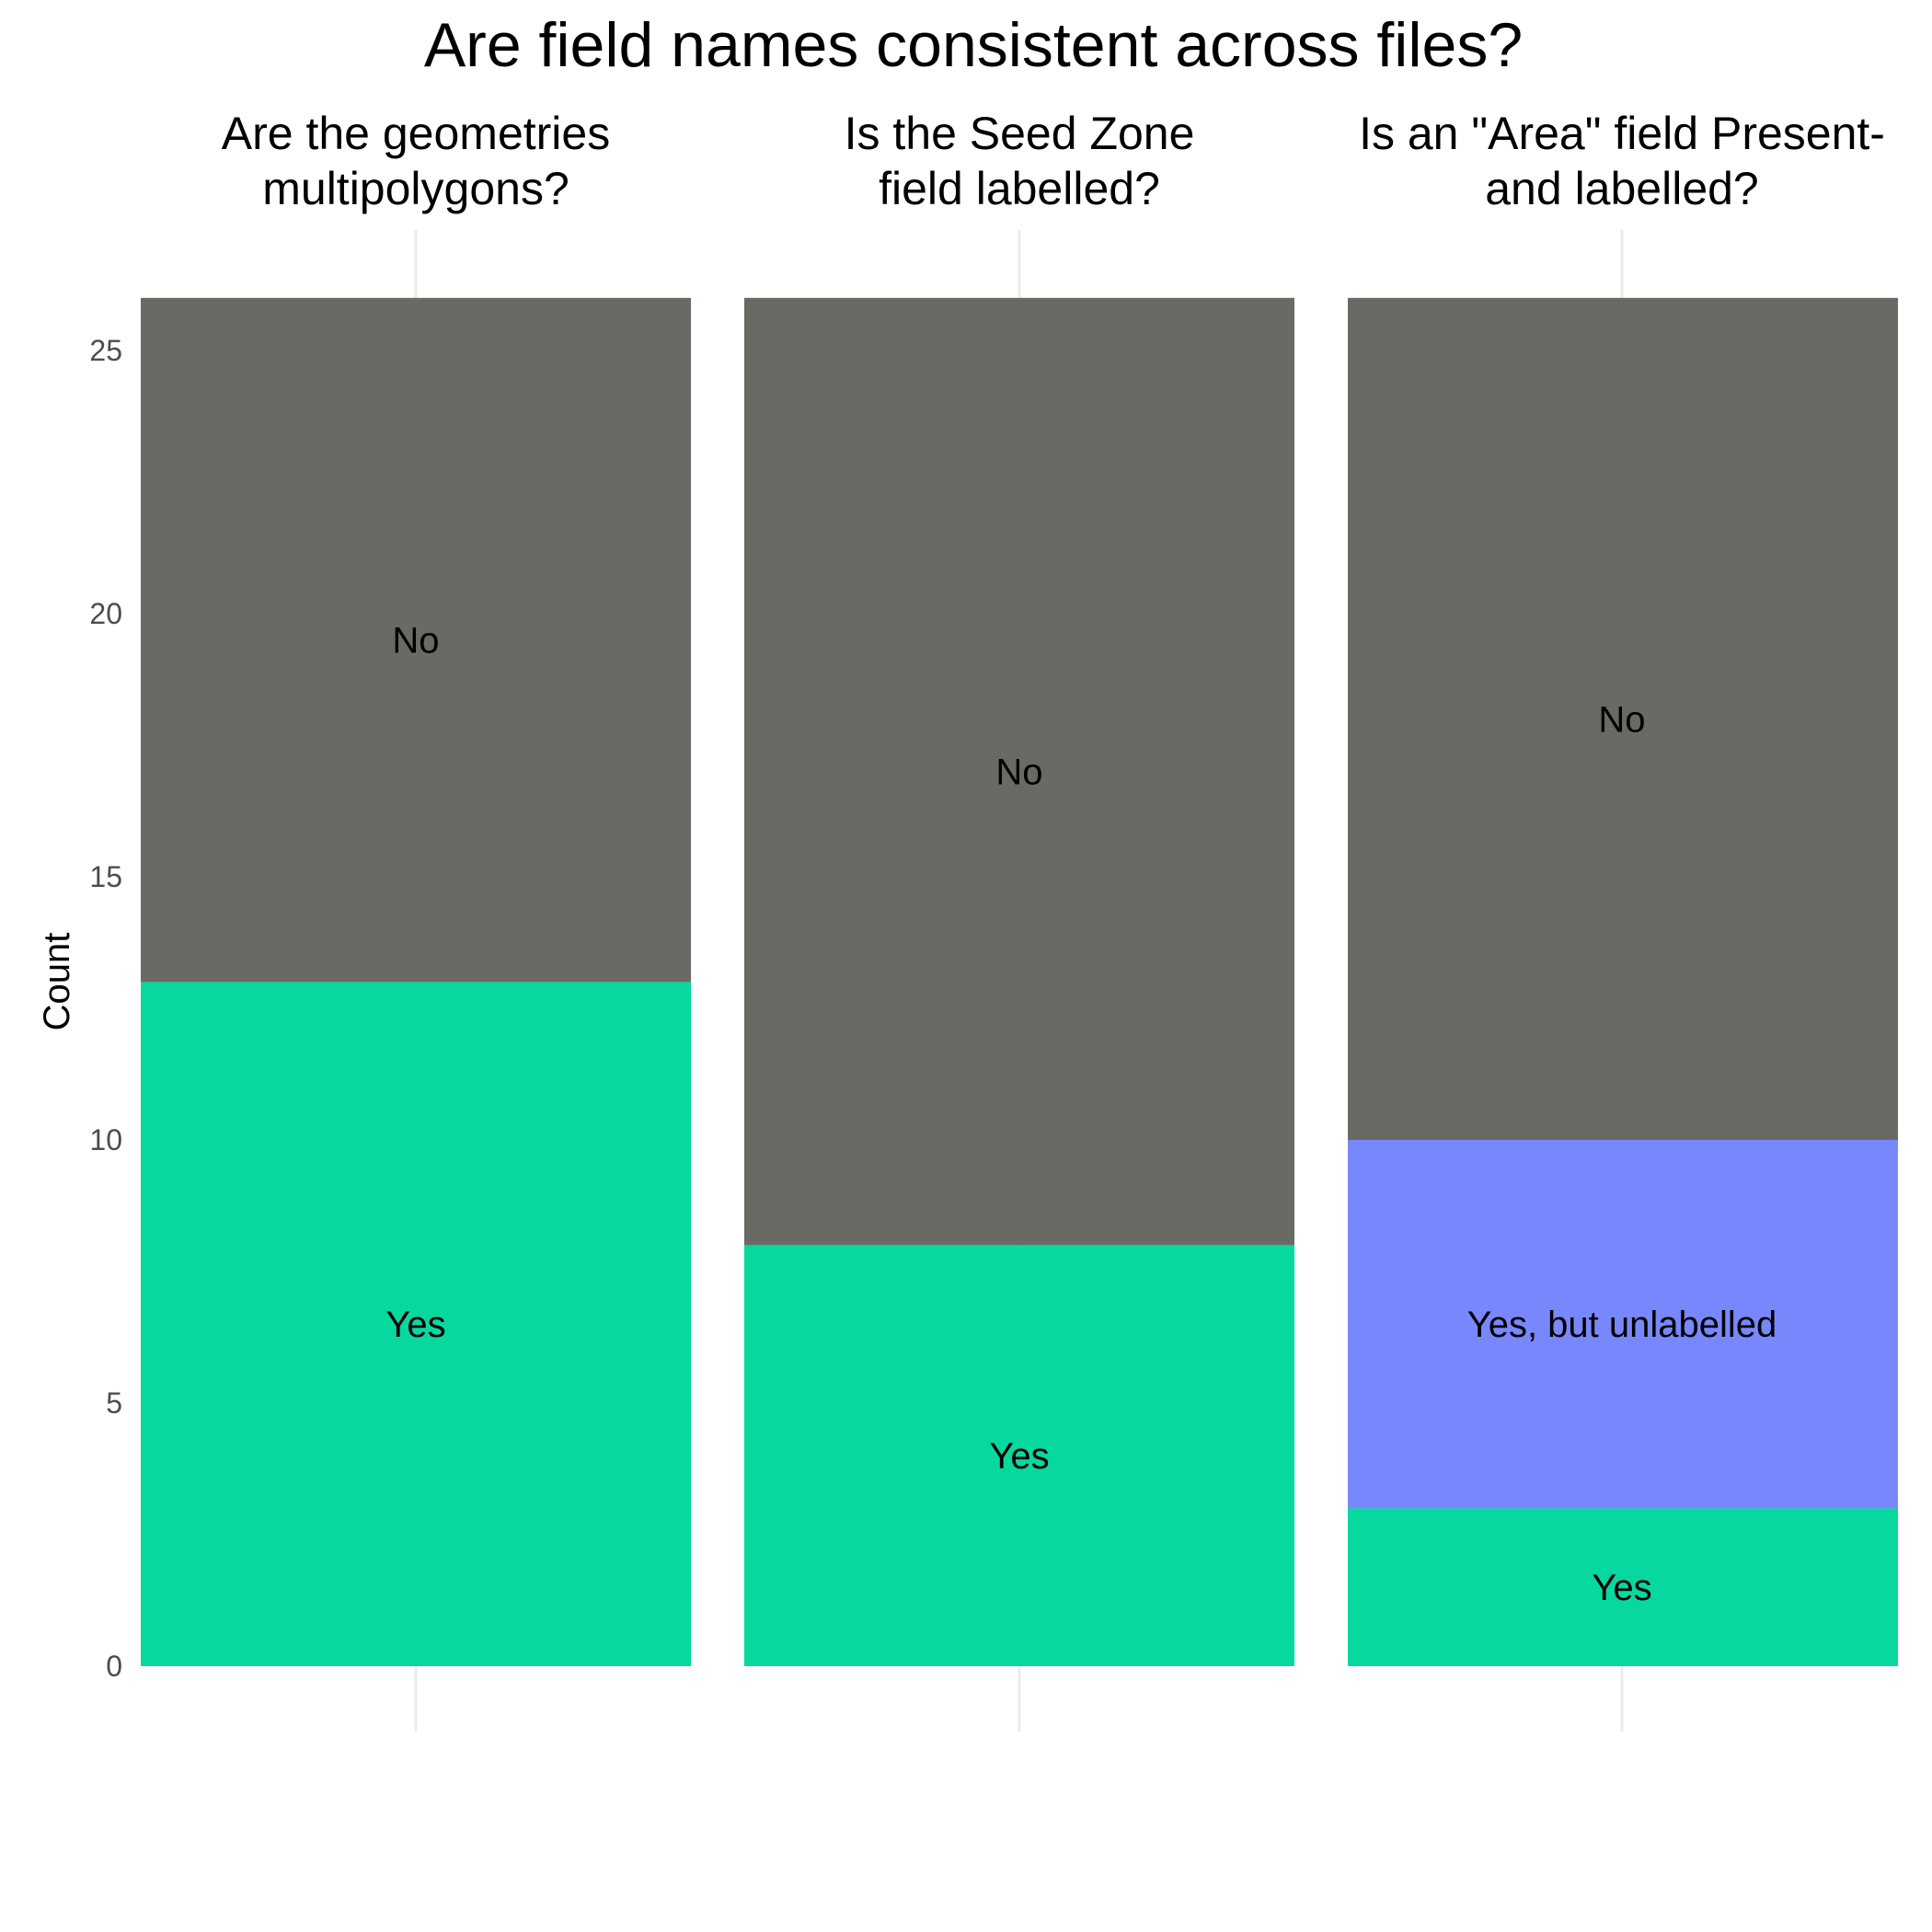 Image resolution: width=1932 pixels, height=1932 pixels. I want to click on facet-title: Is an "Area" field Present-, so click(1622, 133).